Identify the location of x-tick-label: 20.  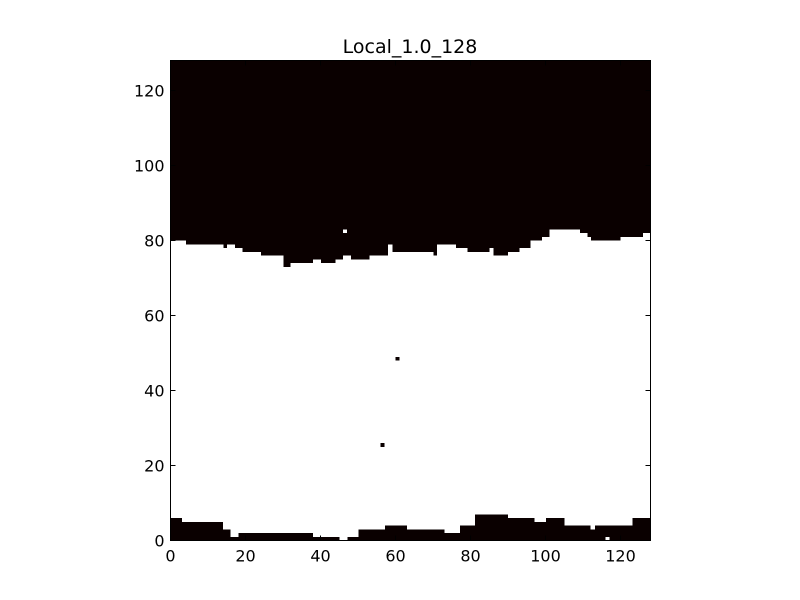
(245, 556).